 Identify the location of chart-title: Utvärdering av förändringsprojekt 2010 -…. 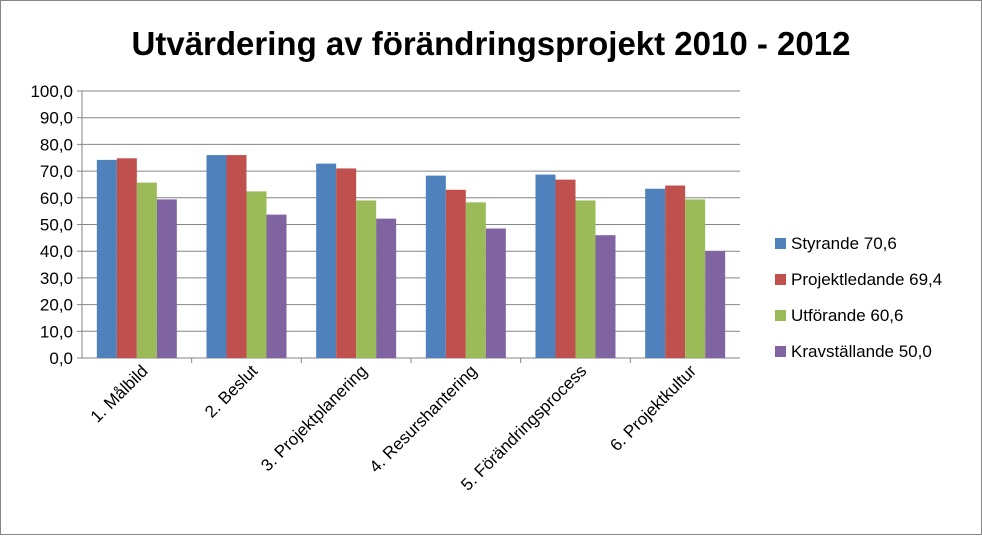
(491, 43).